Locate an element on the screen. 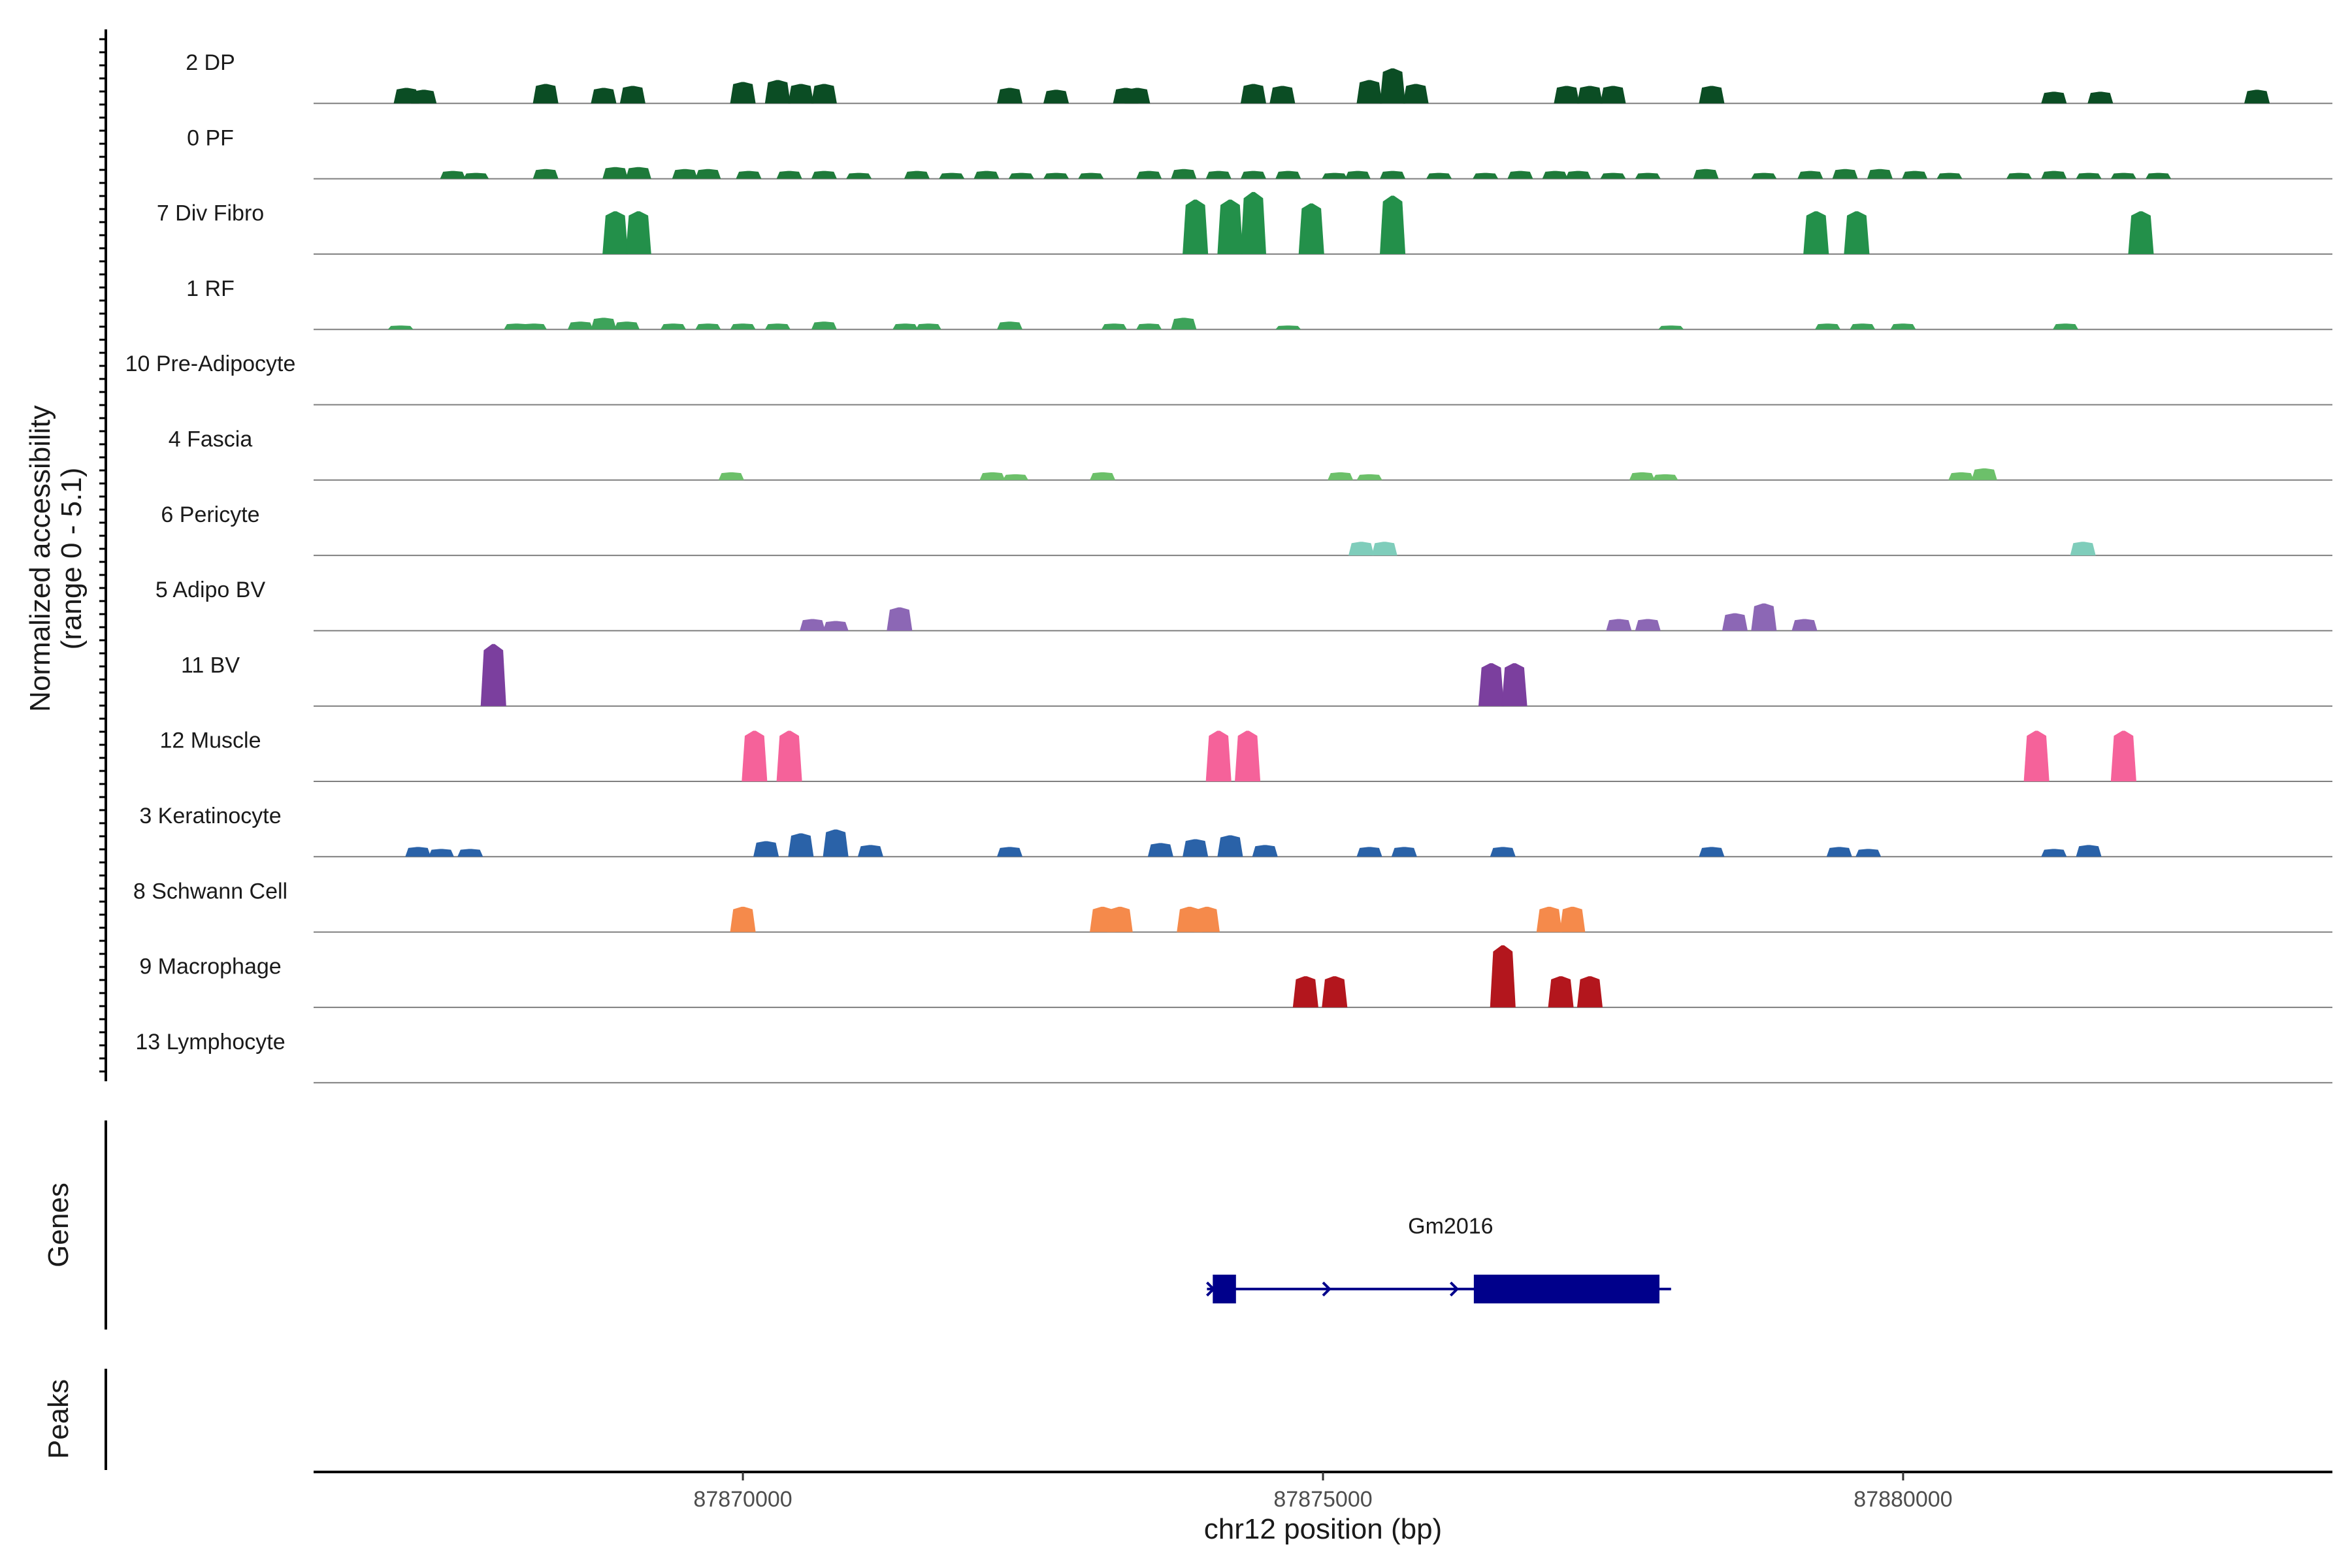 The width and height of the screenshot is (2352, 1568). track-11-bv: 11 BV is located at coordinates (1256, 675).